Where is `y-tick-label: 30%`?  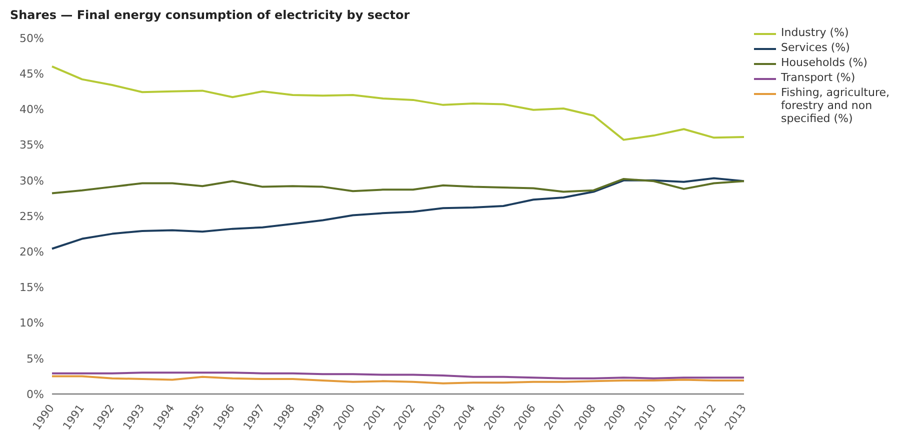 y-tick-label: 30% is located at coordinates (32, 181).